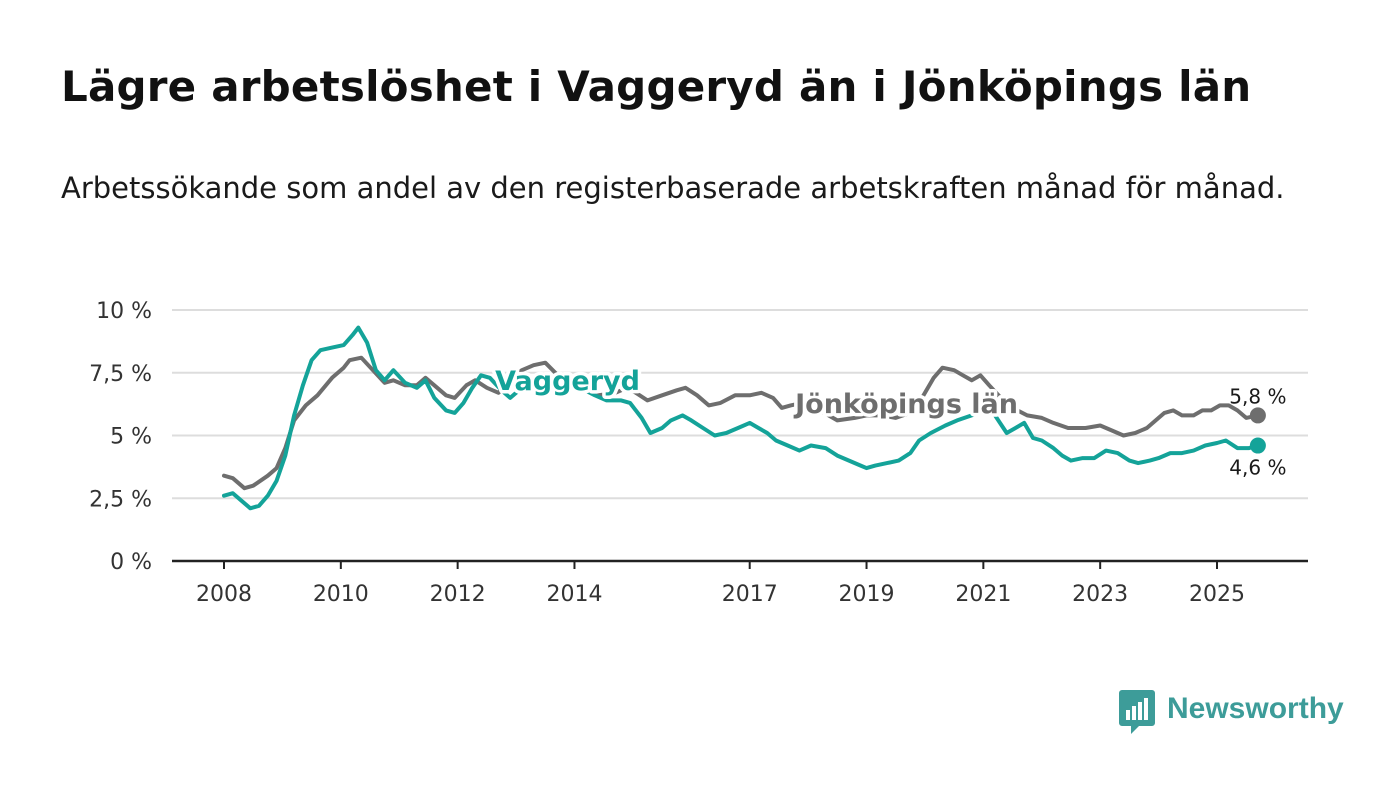 Image resolution: width=1400 pixels, height=794 pixels. What do you see at coordinates (458, 594) in the screenshot?
I see `x-tick-label: 2012` at bounding box center [458, 594].